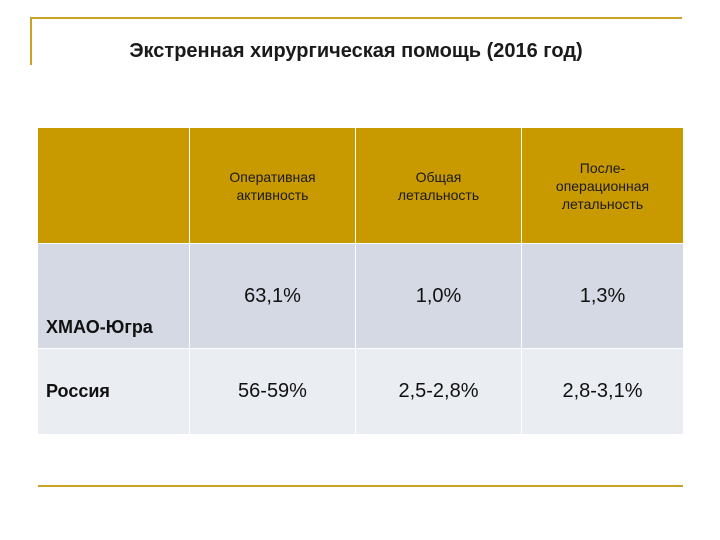 This screenshot has height=540, width=720. What do you see at coordinates (31, 41) in the screenshot?
I see `decorative-left-line` at bounding box center [31, 41].